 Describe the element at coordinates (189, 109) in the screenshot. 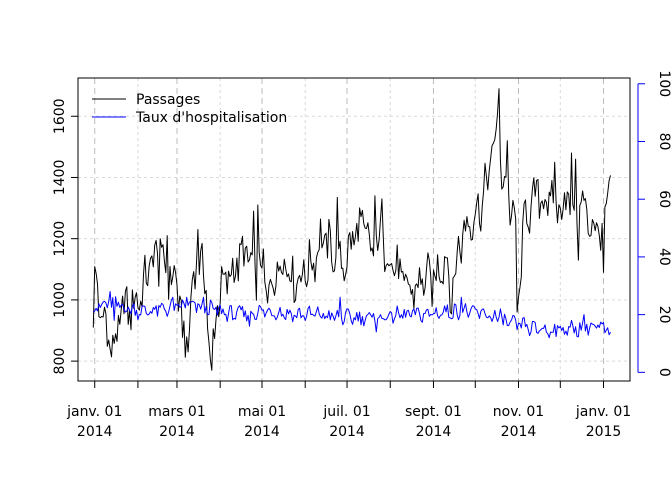

I see `legend: Passages Taux d'hospitalisation` at that location.